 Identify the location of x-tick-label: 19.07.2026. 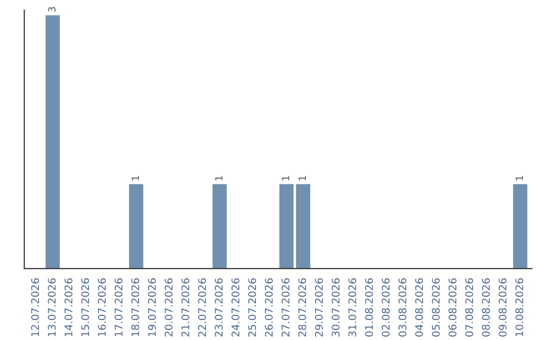
(152, 307).